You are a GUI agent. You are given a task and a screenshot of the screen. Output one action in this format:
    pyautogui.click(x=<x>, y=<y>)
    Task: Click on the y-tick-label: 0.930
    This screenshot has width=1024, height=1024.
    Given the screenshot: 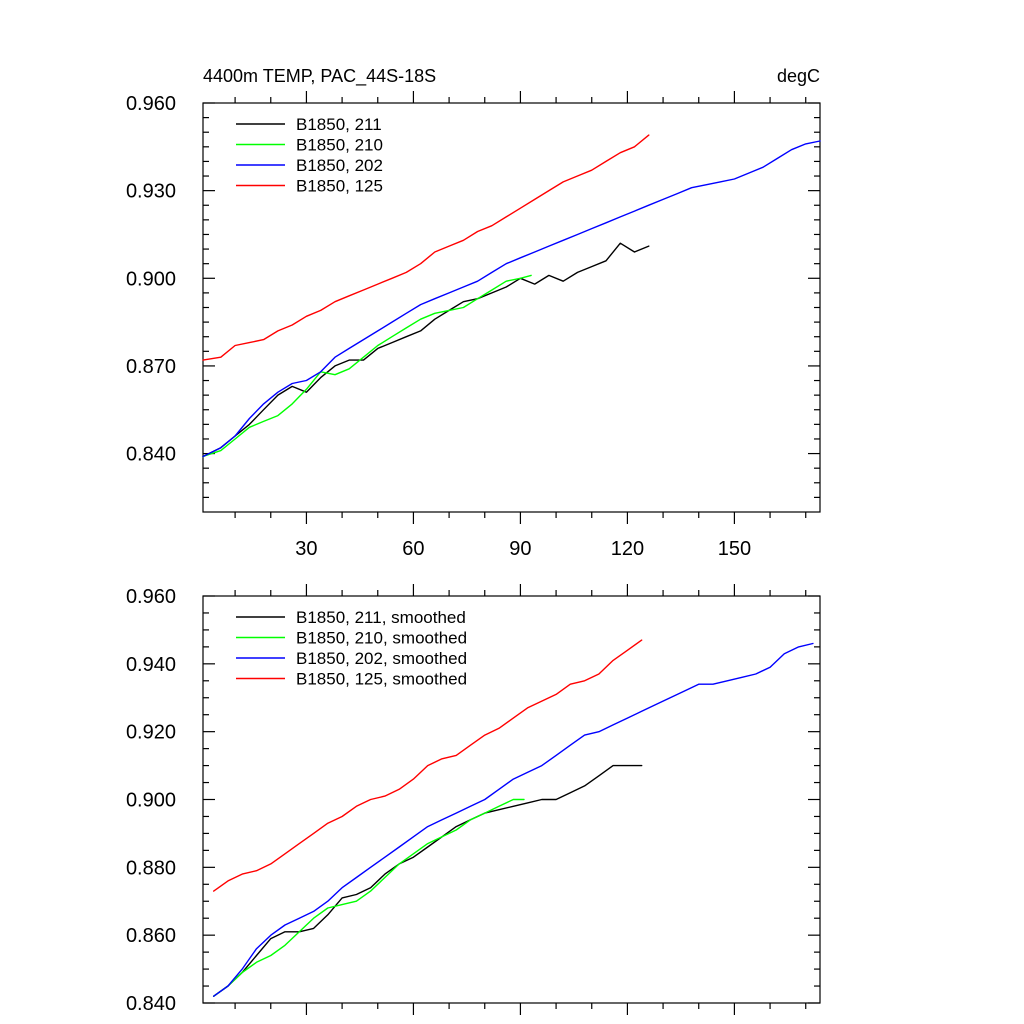 What is the action you would take?
    pyautogui.click(x=151, y=192)
    